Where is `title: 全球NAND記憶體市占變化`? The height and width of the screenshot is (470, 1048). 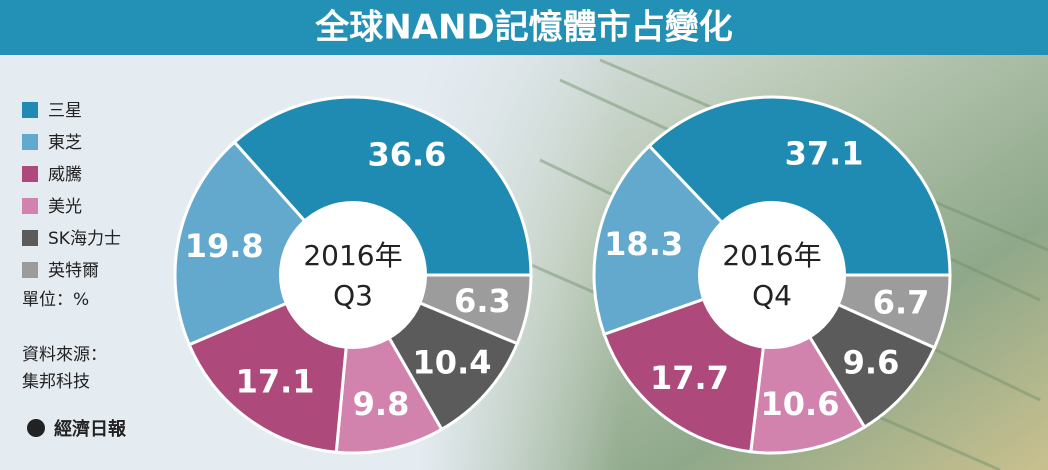
title: 全球NAND記憶體市占變化 is located at coordinates (523, 28).